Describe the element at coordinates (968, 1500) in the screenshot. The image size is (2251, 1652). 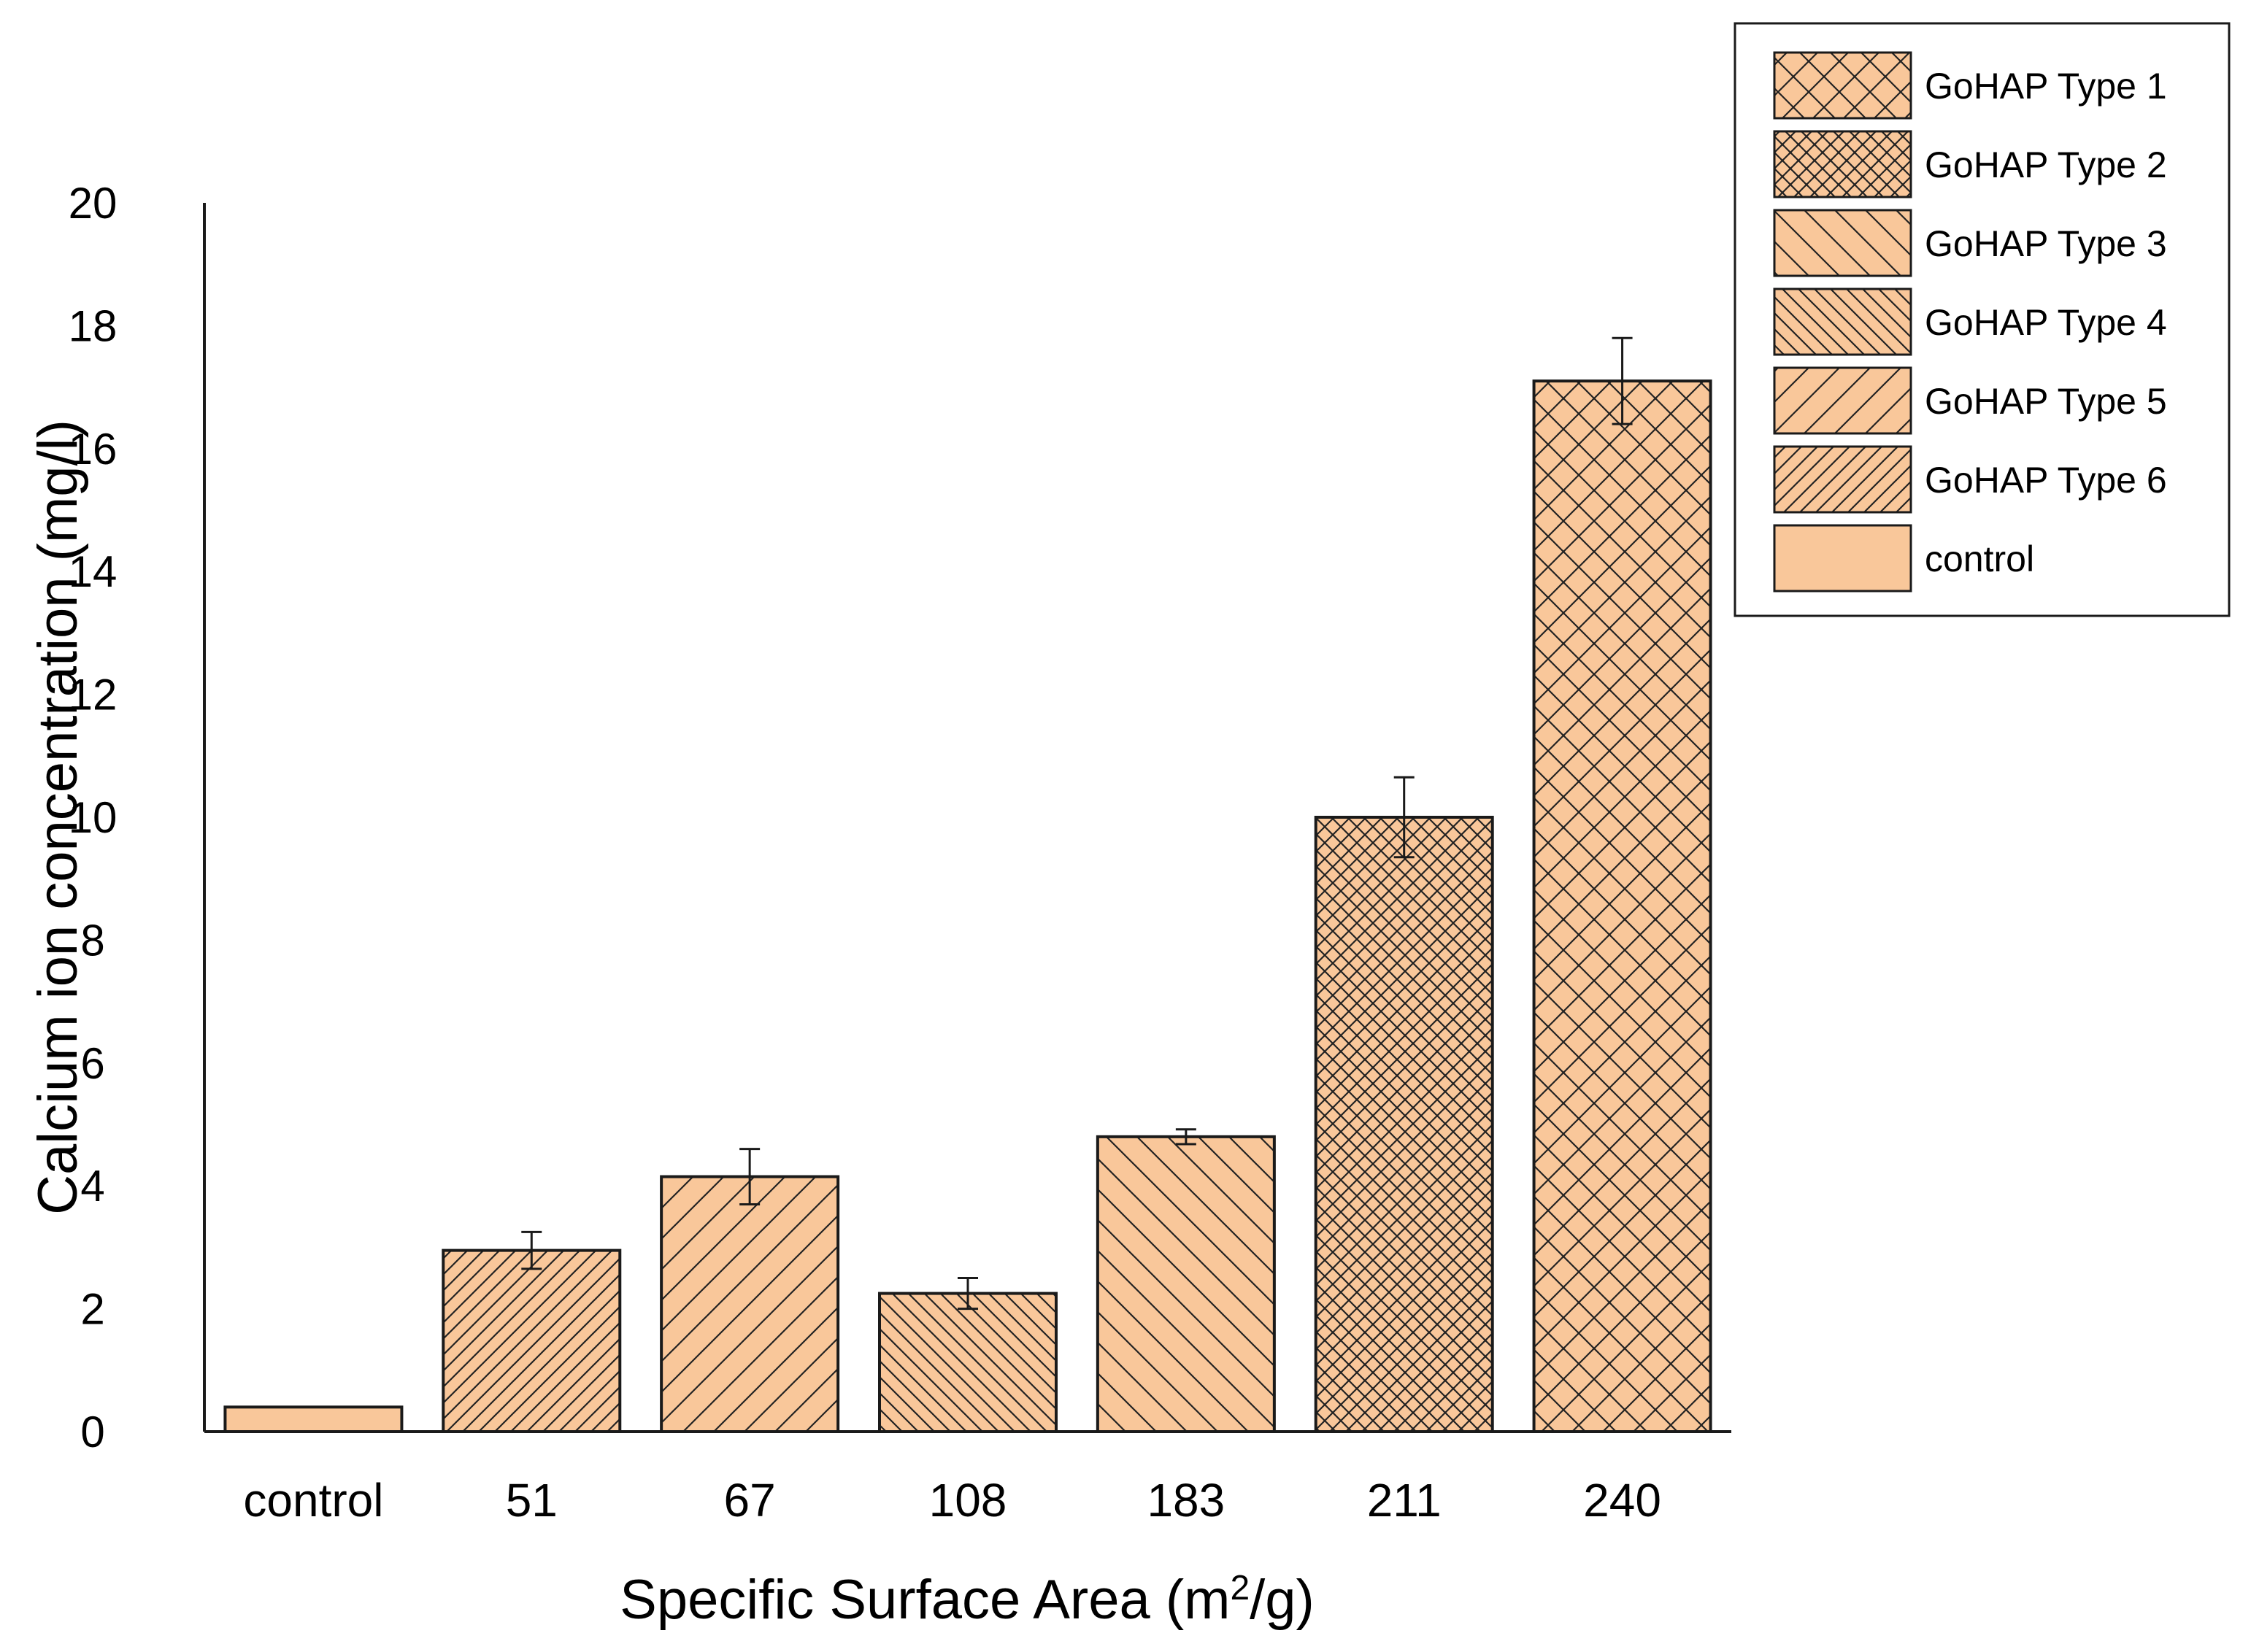
I see `x-tick-label: 108` at that location.